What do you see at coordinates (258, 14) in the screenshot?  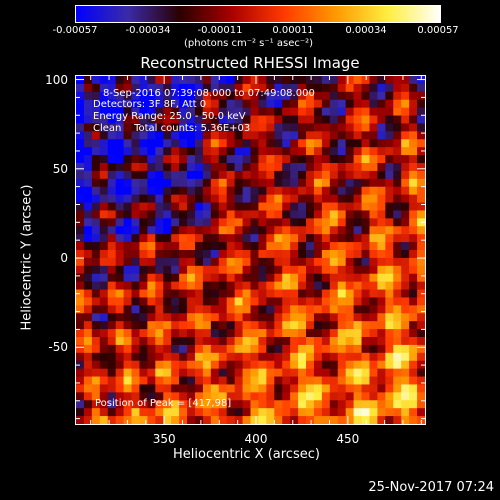 I see `colorbar` at bounding box center [258, 14].